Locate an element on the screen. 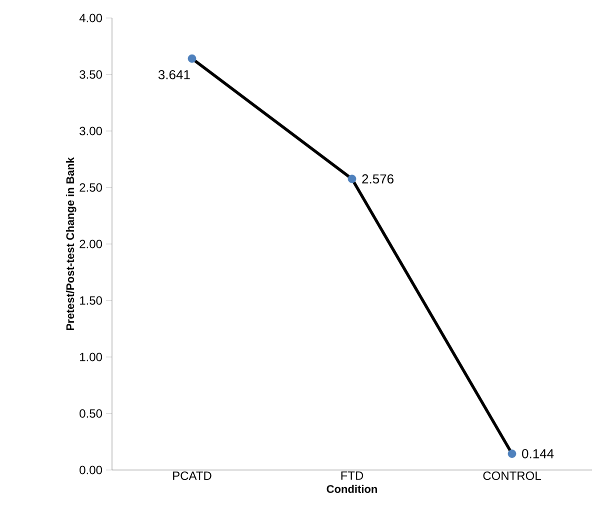 The image size is (603, 512). y-tick-label: 2.00 is located at coordinates (91, 244).